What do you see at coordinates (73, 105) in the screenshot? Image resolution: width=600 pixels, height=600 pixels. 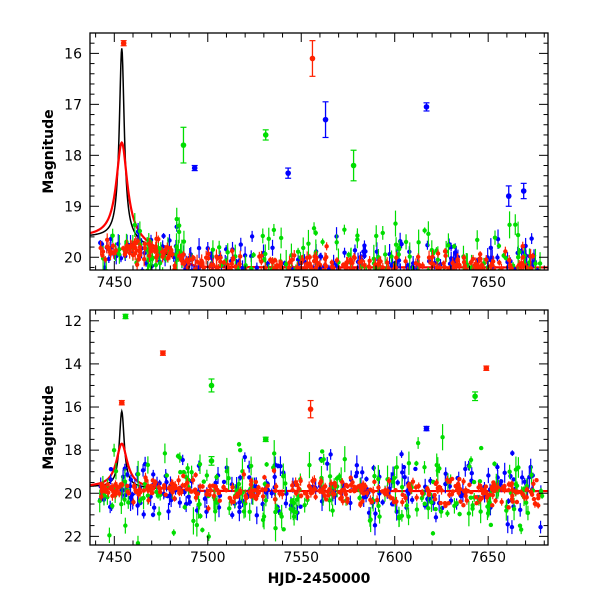 I see `y-tick-label: 17` at bounding box center [73, 105].